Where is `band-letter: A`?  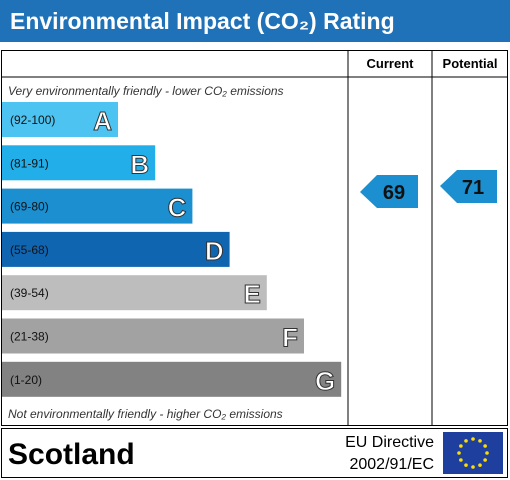
band-letter: A is located at coordinates (102, 121).